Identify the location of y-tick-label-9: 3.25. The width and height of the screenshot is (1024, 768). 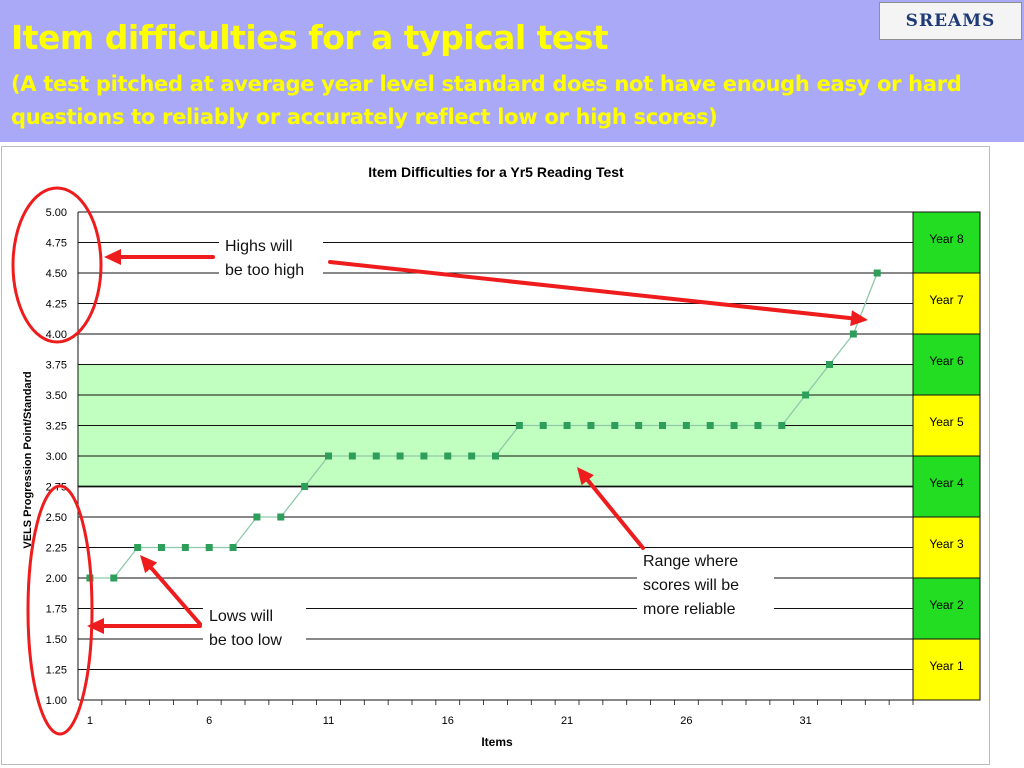
(56, 427).